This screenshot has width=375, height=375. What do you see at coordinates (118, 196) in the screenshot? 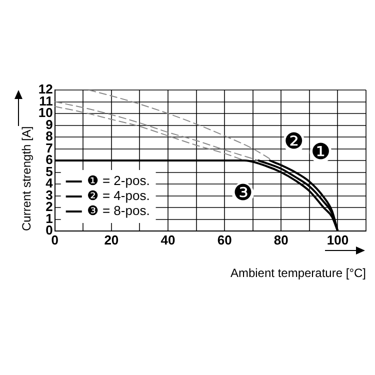
I see `legend-label: ❷ = 4-pos.` at bounding box center [118, 196].